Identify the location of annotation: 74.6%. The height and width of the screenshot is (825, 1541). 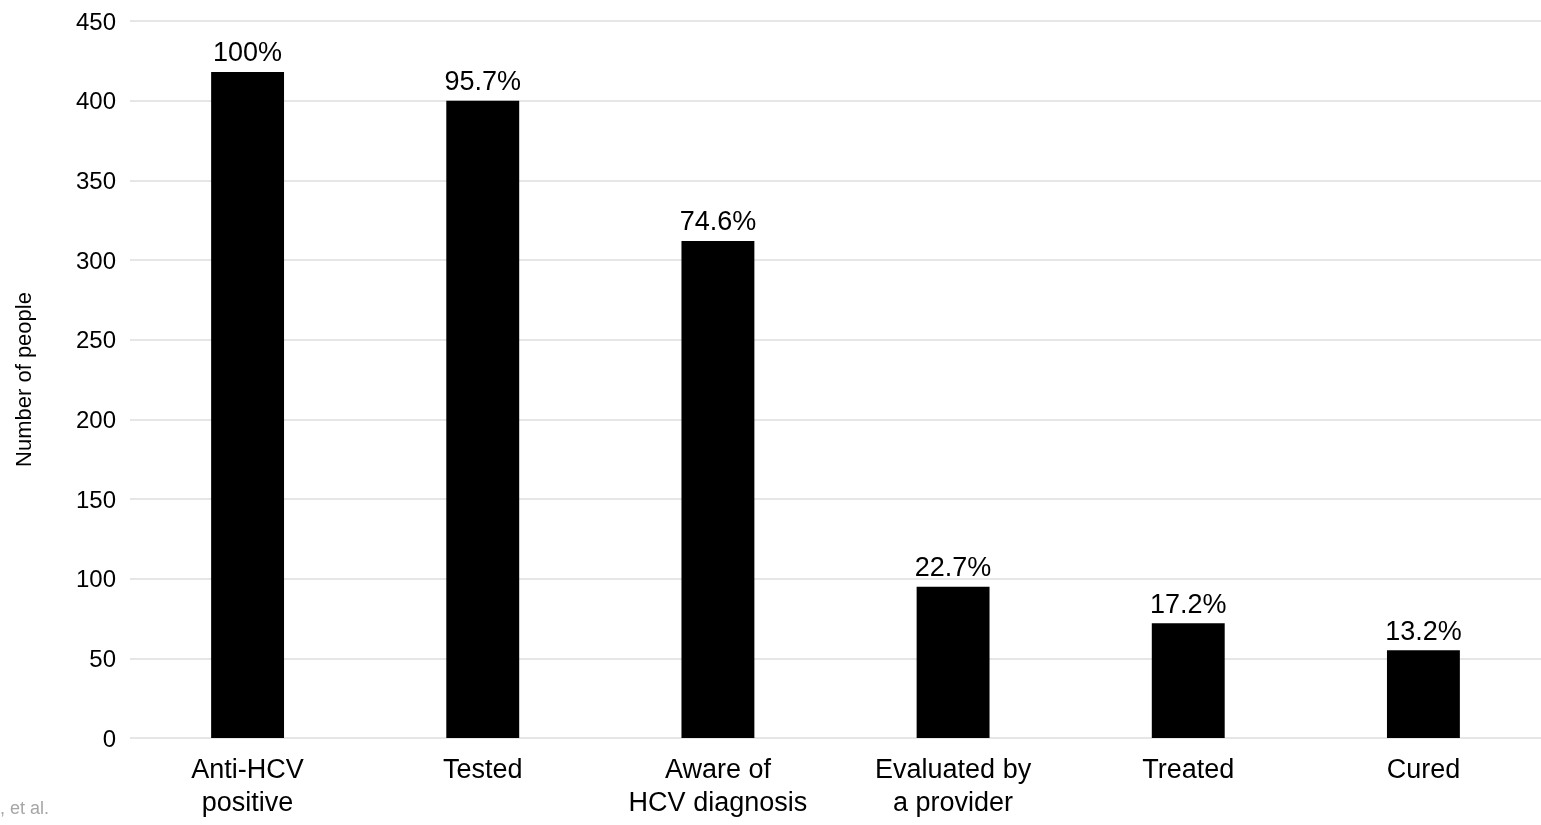
(718, 221).